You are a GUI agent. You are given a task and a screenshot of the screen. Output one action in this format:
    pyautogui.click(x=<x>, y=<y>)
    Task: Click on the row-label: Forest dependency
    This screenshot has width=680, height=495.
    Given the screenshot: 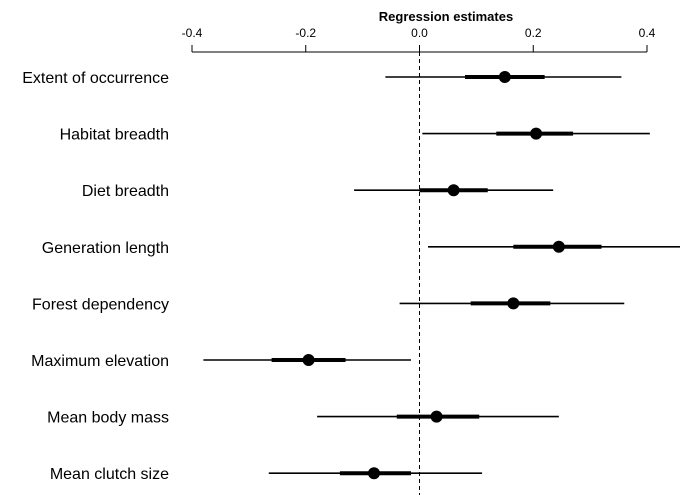 What is the action you would take?
    pyautogui.click(x=100, y=304)
    